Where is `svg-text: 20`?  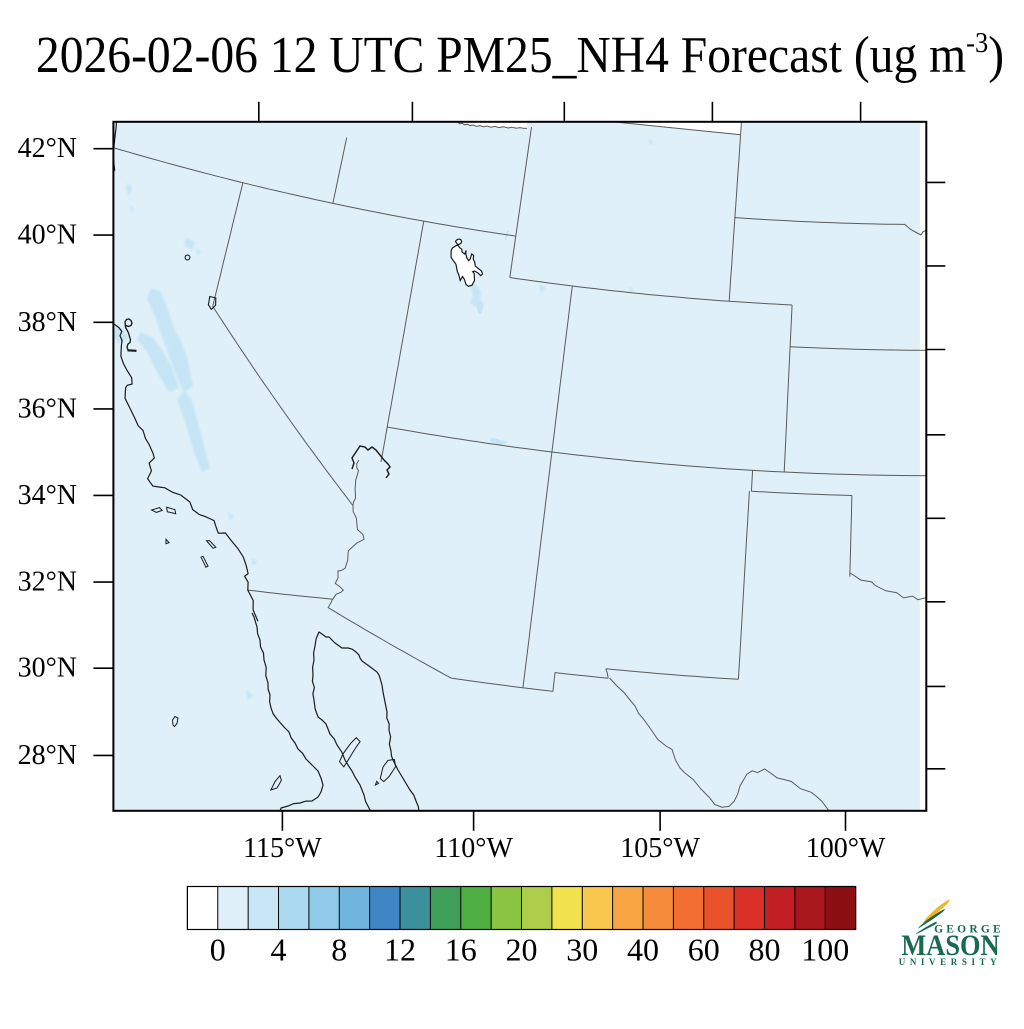 svg-text: 20 is located at coordinates (522, 950).